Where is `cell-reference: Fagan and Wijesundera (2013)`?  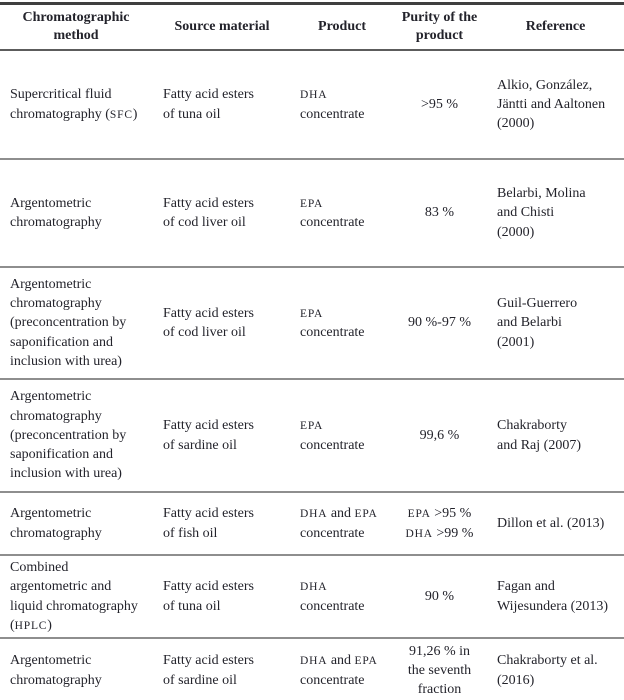
cell-reference: Fagan and Wijesundera (2013) is located at coordinates (555, 597).